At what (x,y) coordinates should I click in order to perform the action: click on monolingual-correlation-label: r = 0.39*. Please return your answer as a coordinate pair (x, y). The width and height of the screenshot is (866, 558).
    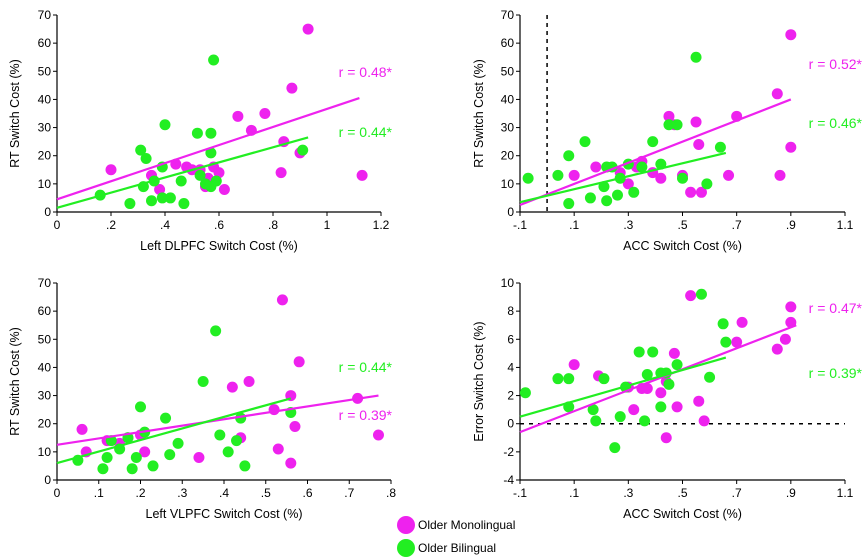
    Looking at the image, I should click on (366, 415).